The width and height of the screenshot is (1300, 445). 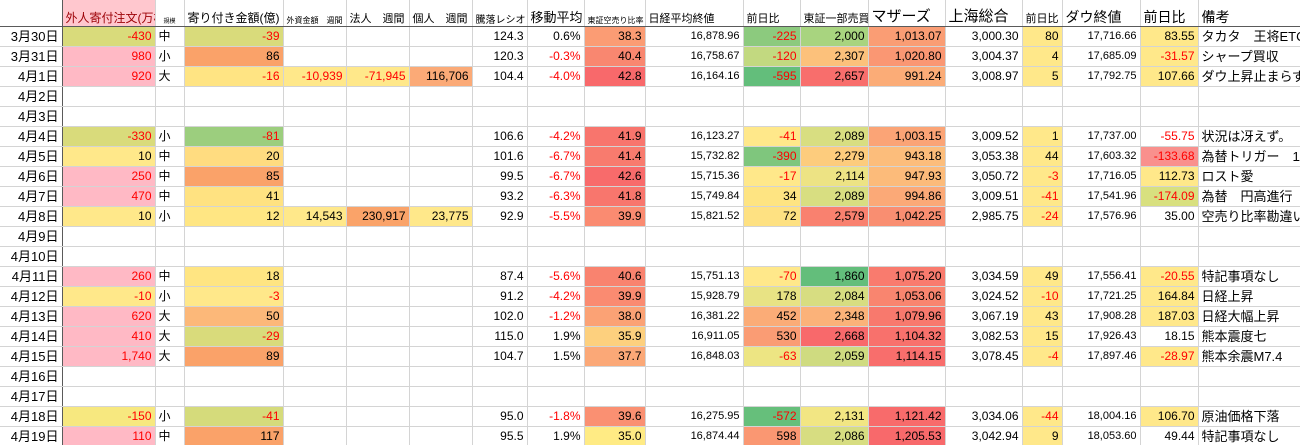 What do you see at coordinates (834, 36) in the screenshot?
I see `cell-tse1: 2,000` at bounding box center [834, 36].